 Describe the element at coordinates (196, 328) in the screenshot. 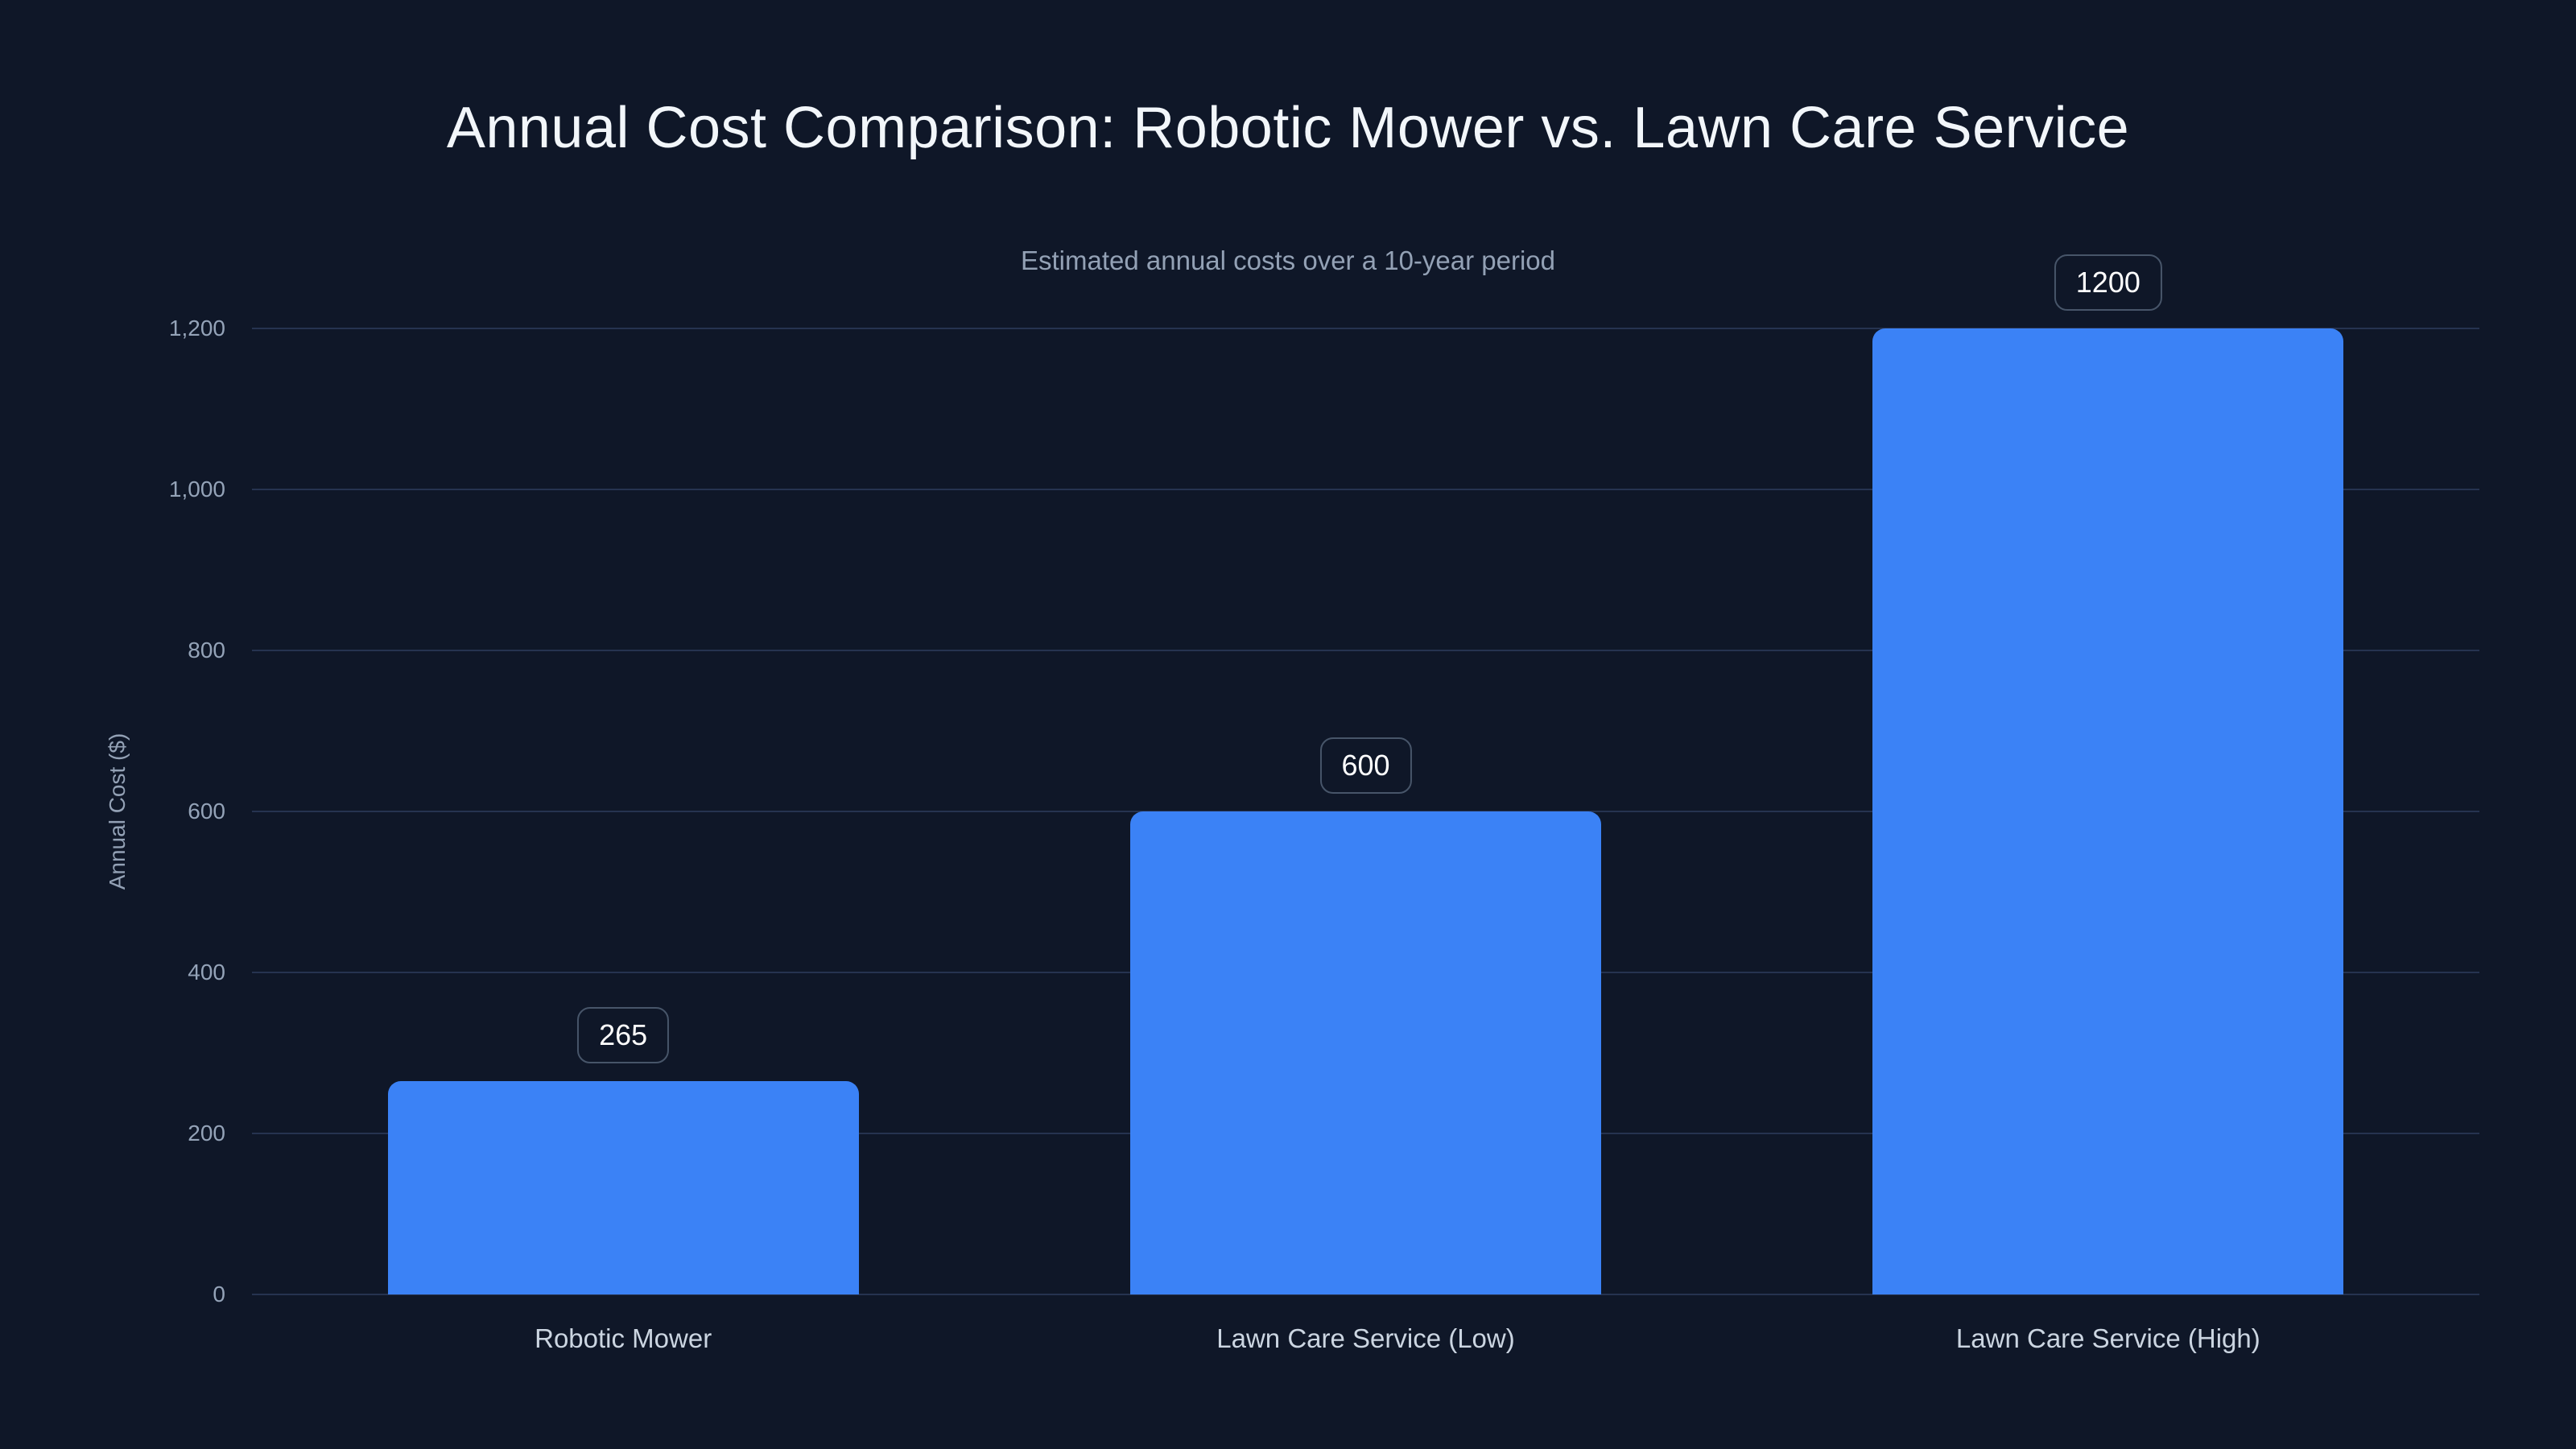

I see `y-tick-label: 1,200` at that location.